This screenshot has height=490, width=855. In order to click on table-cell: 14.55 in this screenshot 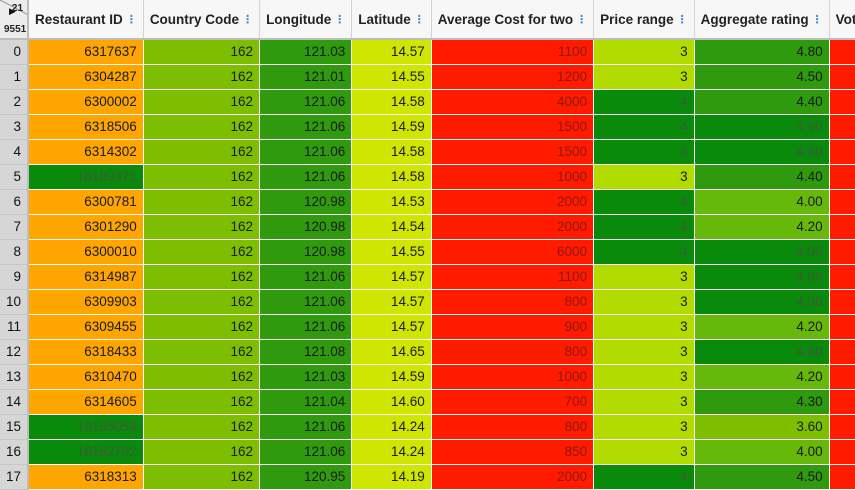, I will do `click(391, 252)`.